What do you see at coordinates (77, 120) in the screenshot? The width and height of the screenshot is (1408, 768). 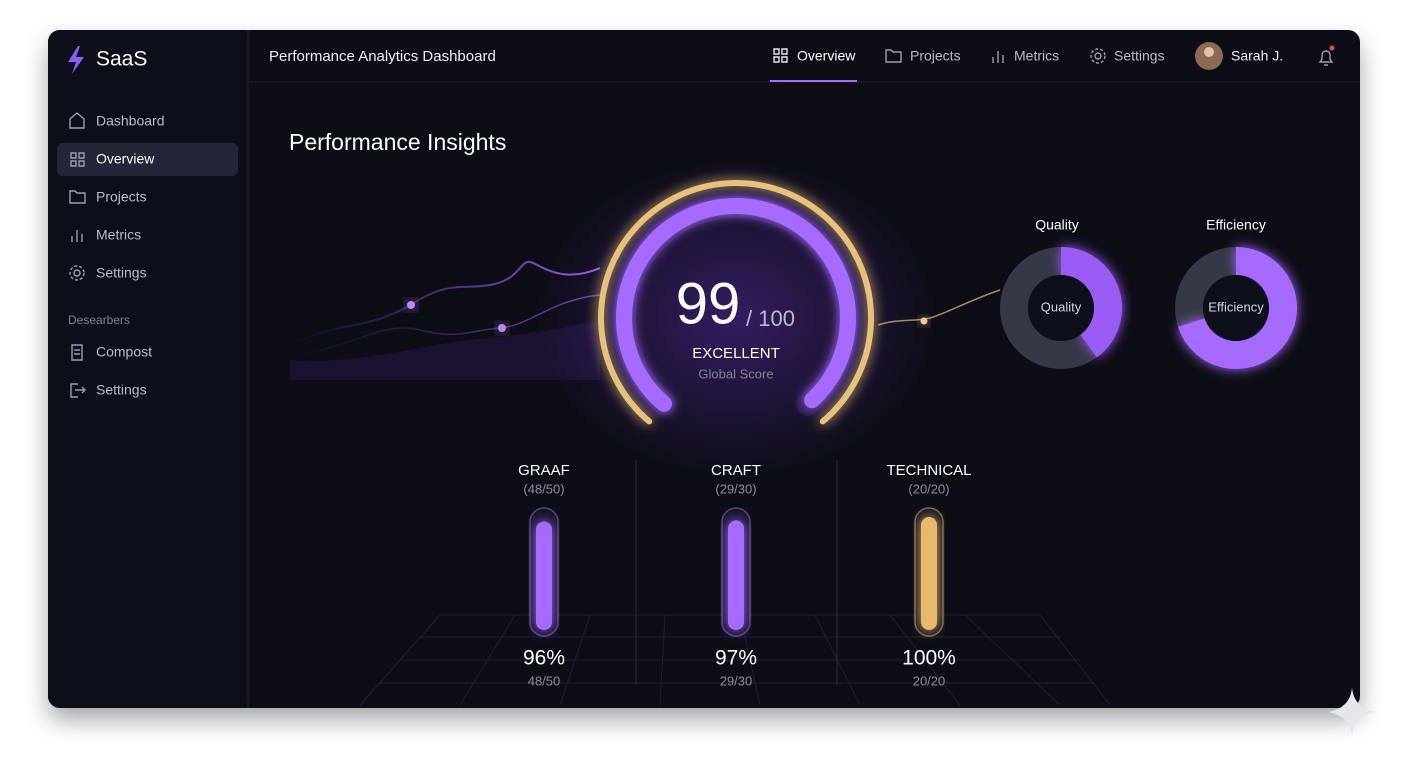 I see `icon-home` at bounding box center [77, 120].